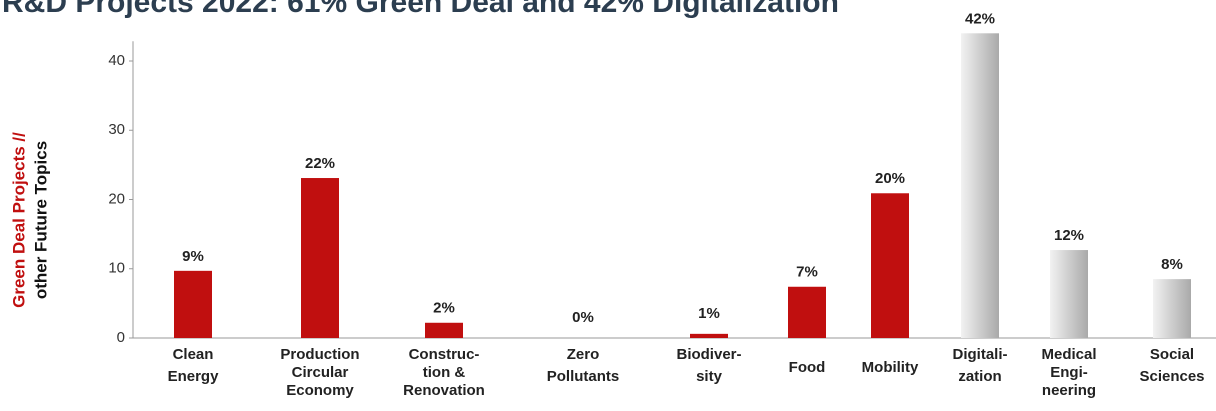 The height and width of the screenshot is (411, 1216). What do you see at coordinates (444, 390) in the screenshot?
I see `x-tick-label: Renovation` at bounding box center [444, 390].